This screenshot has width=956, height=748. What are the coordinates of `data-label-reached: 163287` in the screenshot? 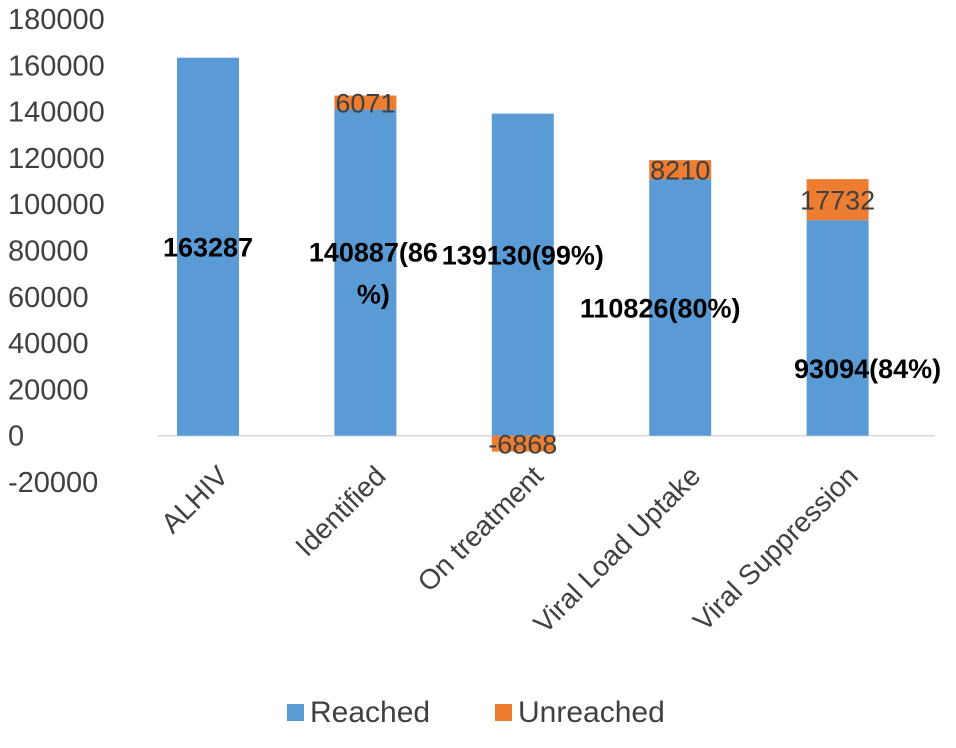 It's located at (208, 248).